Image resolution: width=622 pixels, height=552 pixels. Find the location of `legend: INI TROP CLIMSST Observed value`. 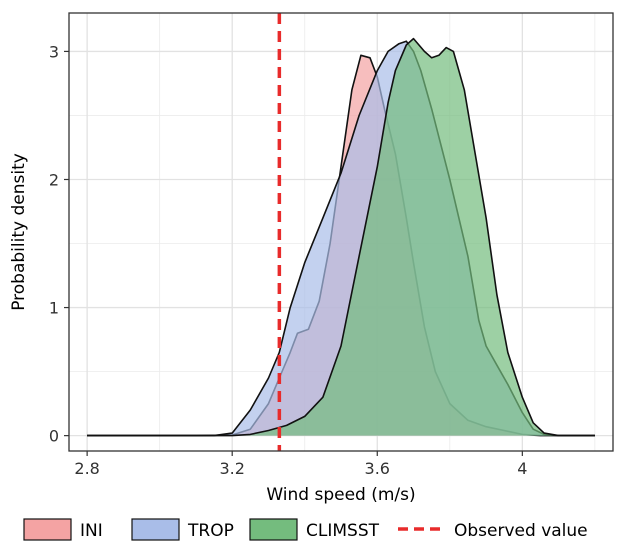

legend: INI TROP CLIMSST Observed value is located at coordinates (305, 529).